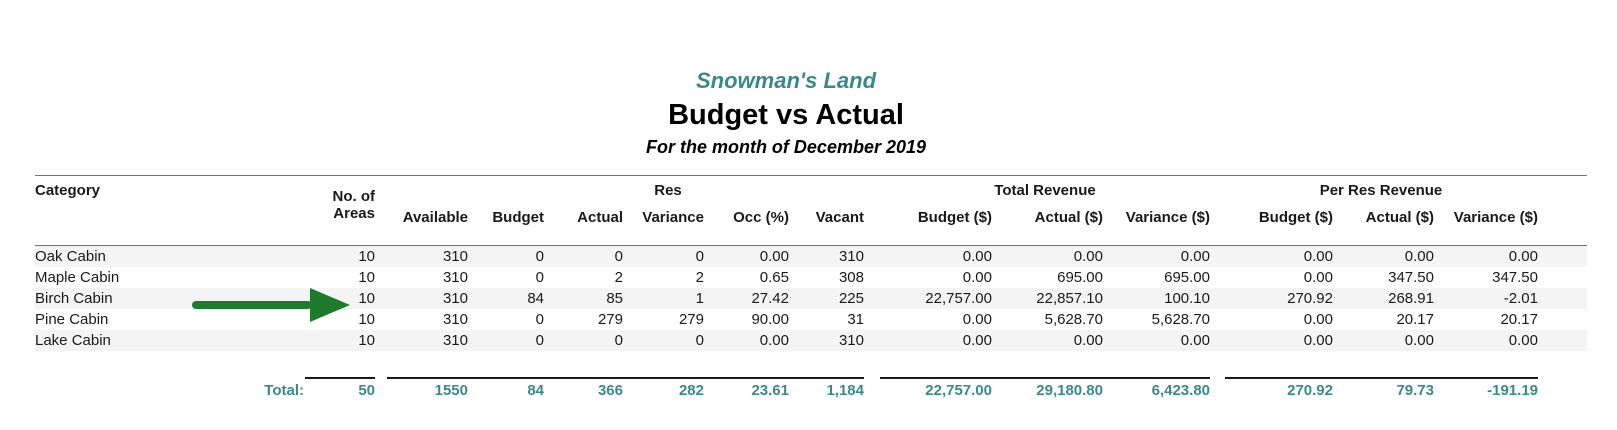 The width and height of the screenshot is (1617, 430). I want to click on total-rev-budget: 22,757.00, so click(958, 390).